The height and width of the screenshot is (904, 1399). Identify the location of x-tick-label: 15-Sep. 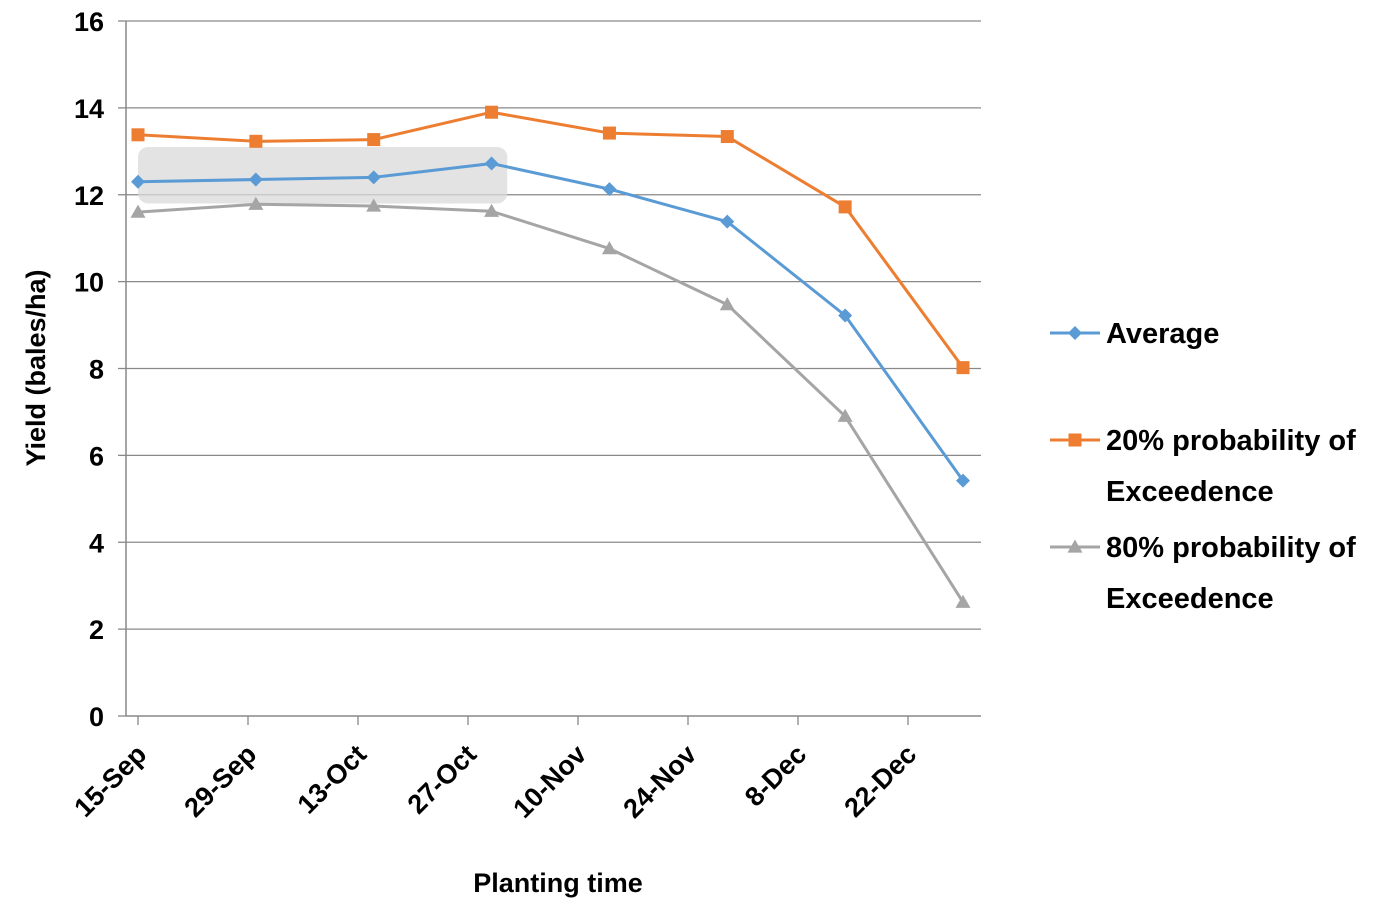
(110, 781).